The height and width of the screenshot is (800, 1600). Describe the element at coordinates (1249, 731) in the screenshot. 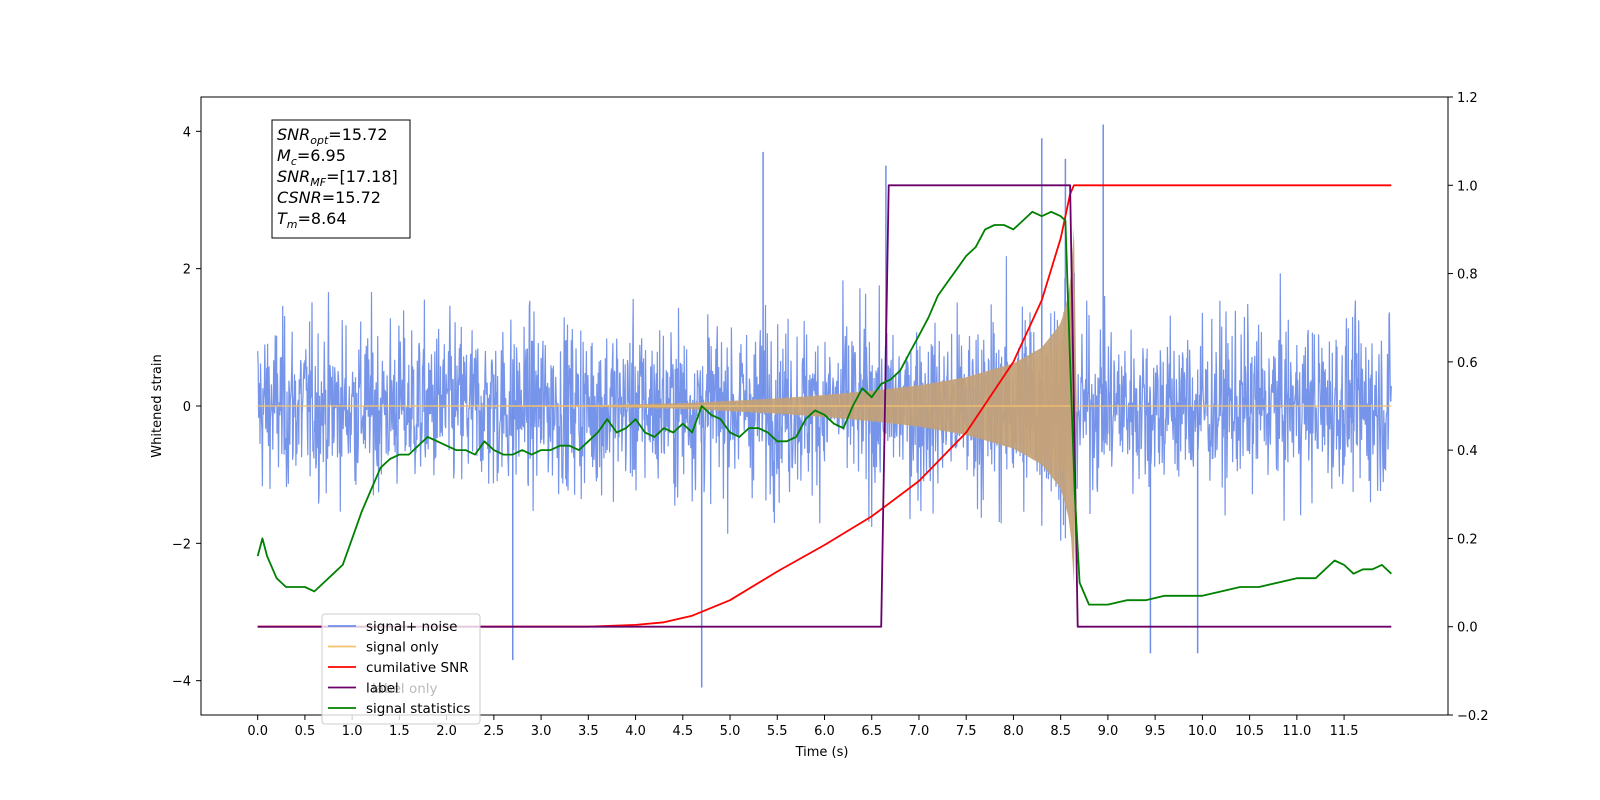

I see `x-tick-label: 10.5` at that location.